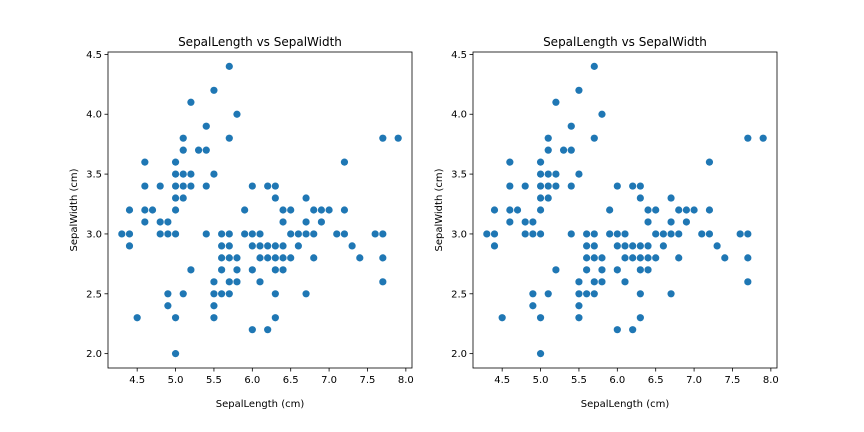 This screenshot has height=432, width=864. What do you see at coordinates (694, 380) in the screenshot?
I see `right-x-tick-label-5: 7.0` at bounding box center [694, 380].